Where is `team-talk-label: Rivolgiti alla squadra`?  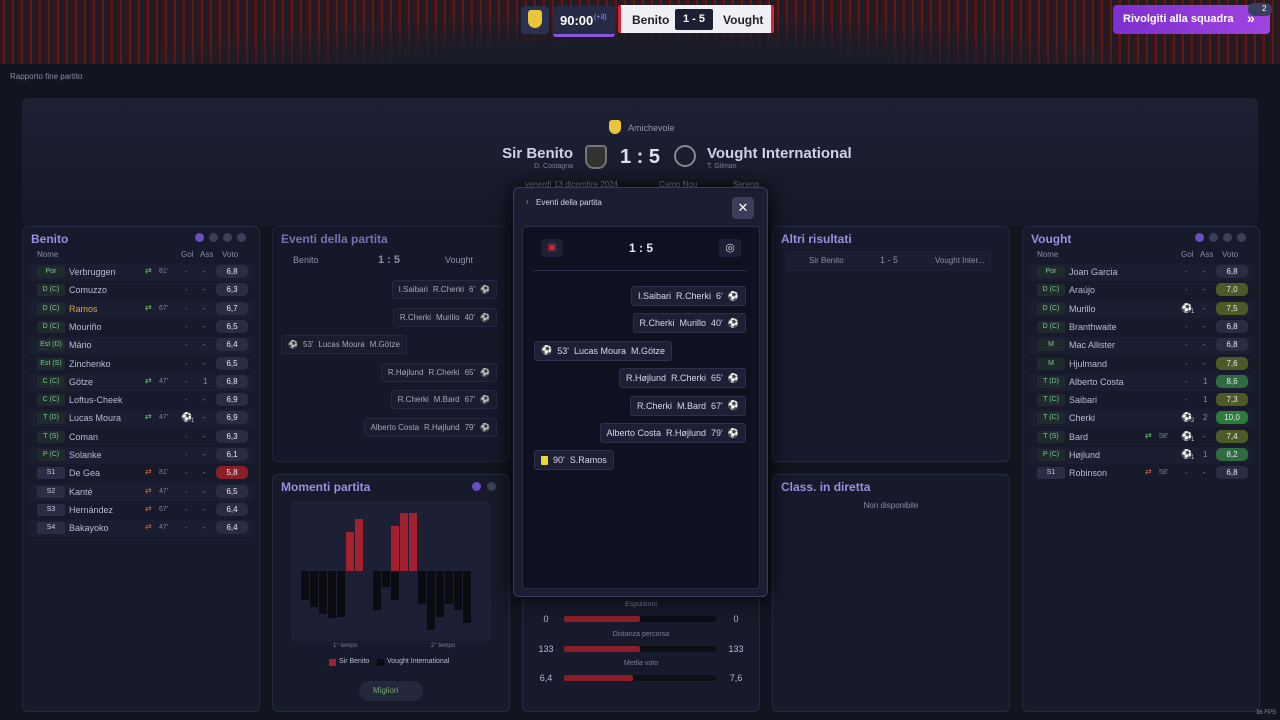 team-talk-label: Rivolgiti alla squadra is located at coordinates (1178, 19).